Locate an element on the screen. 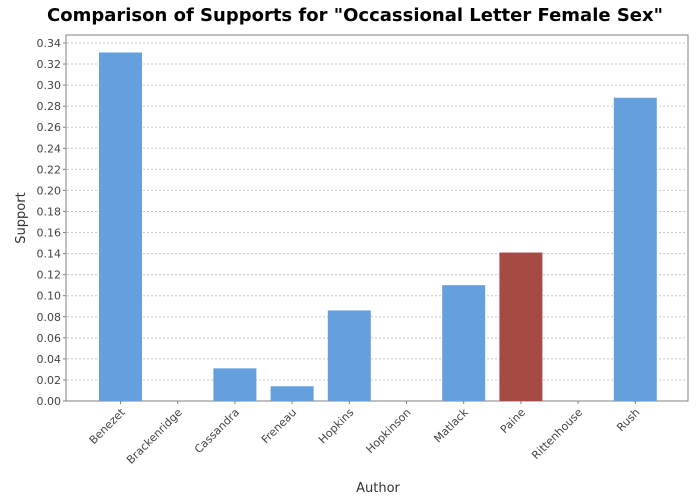 The image size is (700, 504). bar-paine is located at coordinates (521, 326).